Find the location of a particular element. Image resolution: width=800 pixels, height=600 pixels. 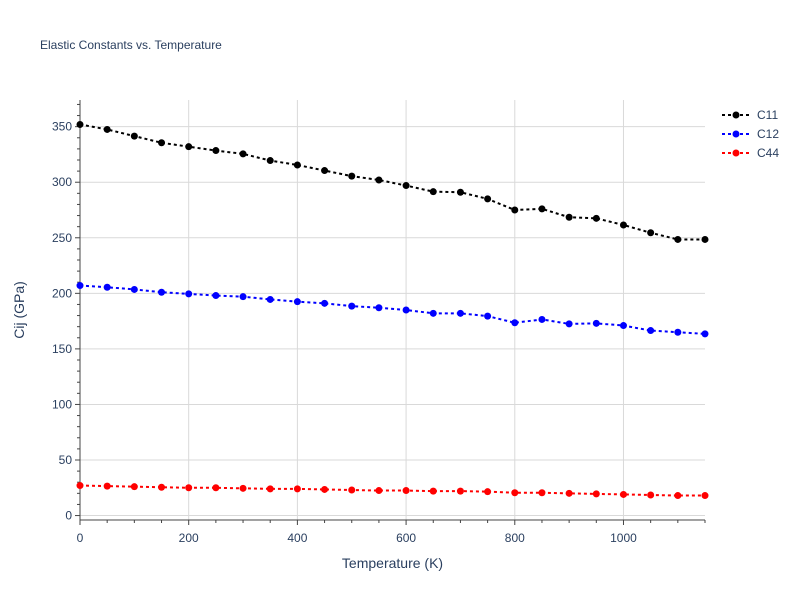

series-C12 is located at coordinates (392, 310).